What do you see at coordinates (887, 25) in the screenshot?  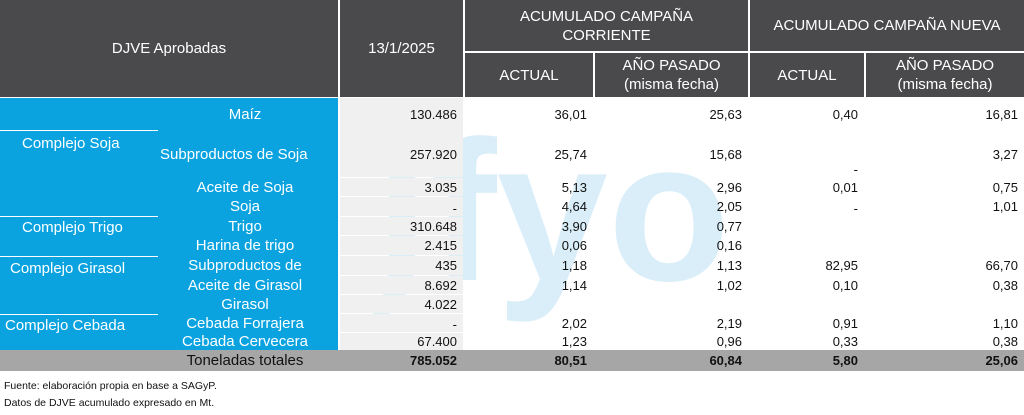 I see `header-group-new: ACUMULADO CAMPAÑA NUEVA` at bounding box center [887, 25].